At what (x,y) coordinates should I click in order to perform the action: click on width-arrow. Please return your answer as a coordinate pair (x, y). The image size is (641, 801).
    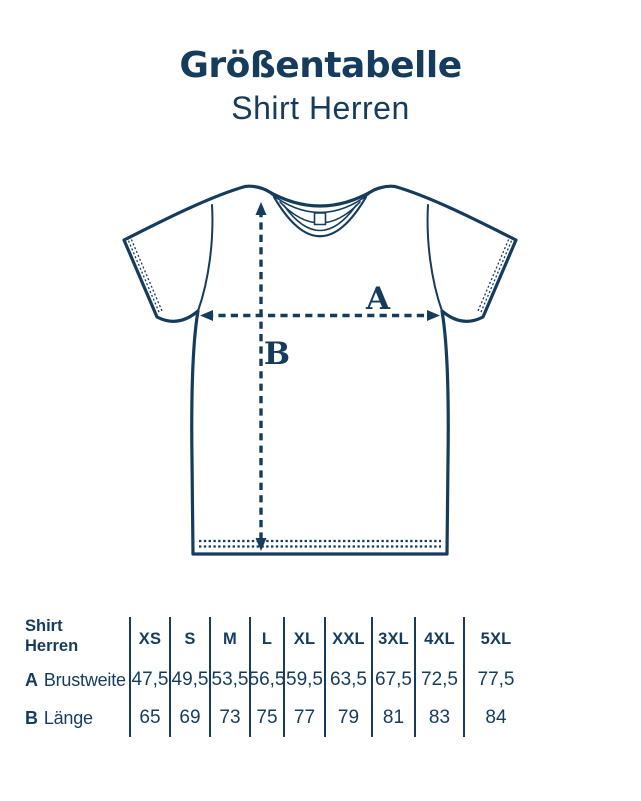
    Looking at the image, I should click on (320, 315).